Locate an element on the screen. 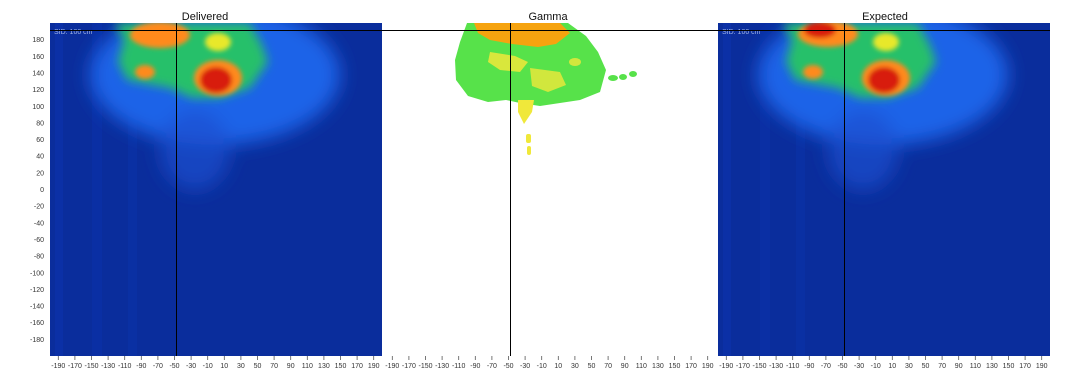 The image size is (1068, 375). y-tick-label: -60 is located at coordinates (39, 240).